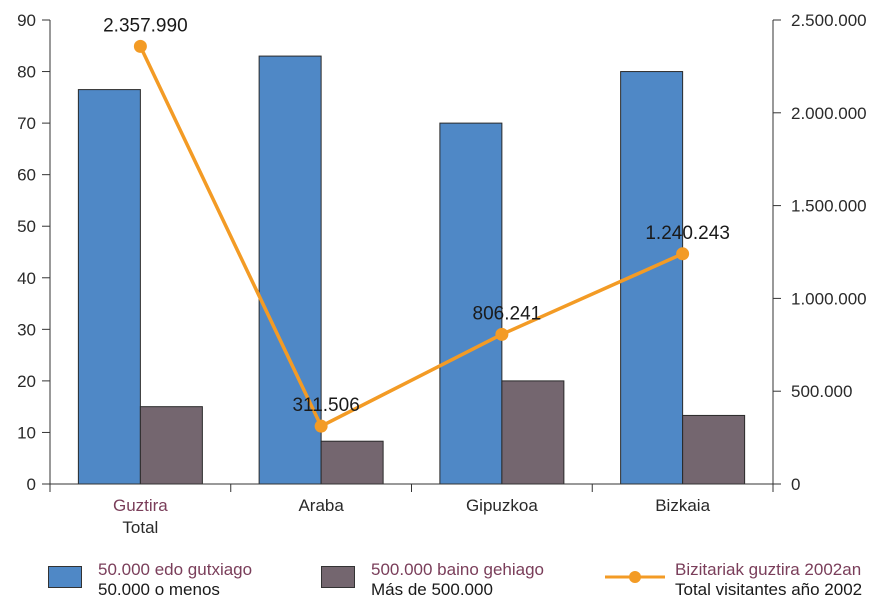 The height and width of the screenshot is (602, 884). Describe the element at coordinates (26, 381) in the screenshot. I see `left-tick-label: 20` at that location.